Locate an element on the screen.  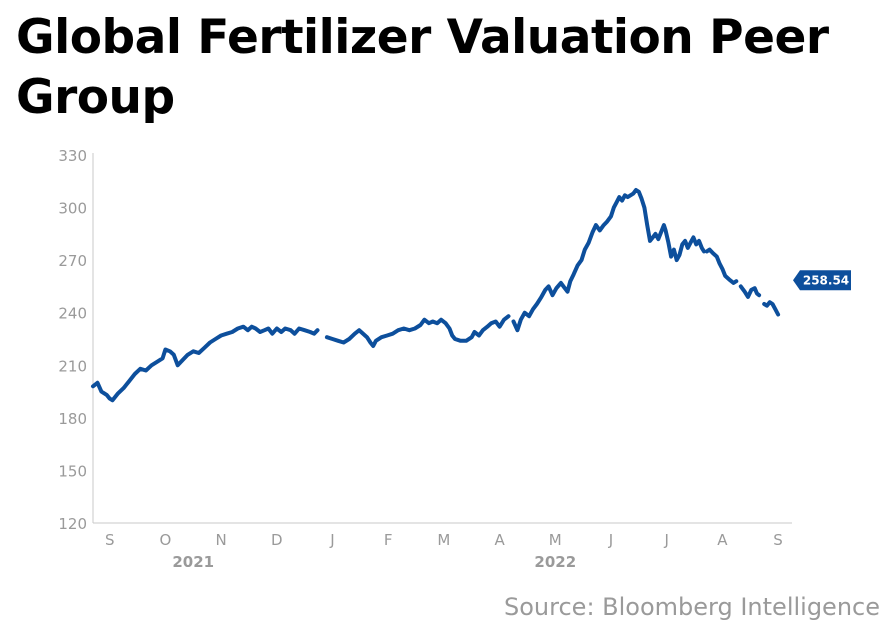
last-value-callout is located at coordinates (822, 280).